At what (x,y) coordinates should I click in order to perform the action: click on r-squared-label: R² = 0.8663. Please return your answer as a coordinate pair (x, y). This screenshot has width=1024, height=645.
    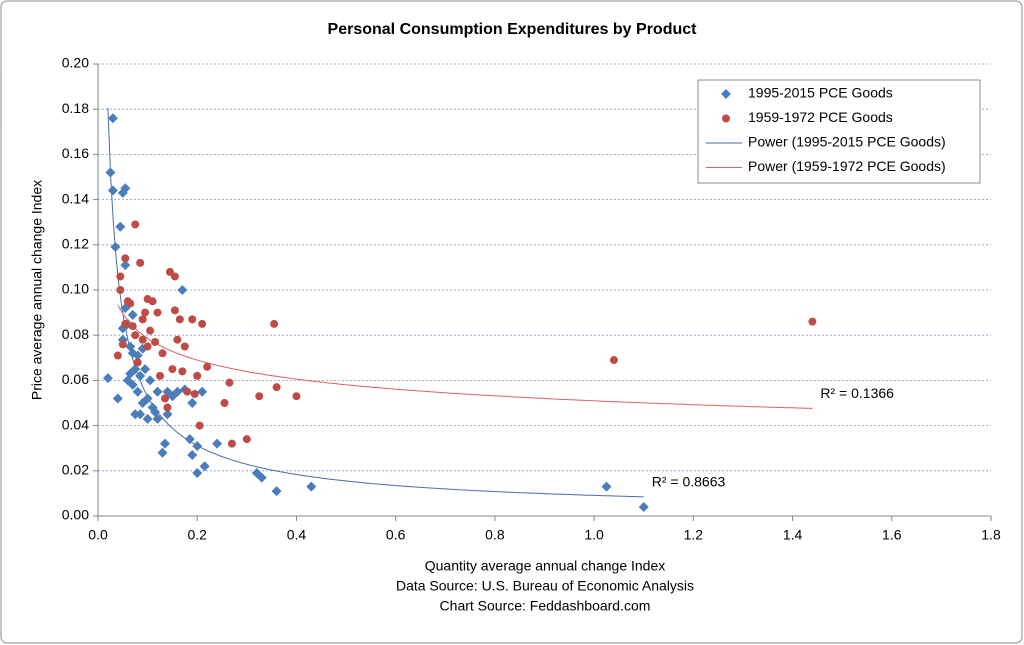
    Looking at the image, I should click on (689, 482).